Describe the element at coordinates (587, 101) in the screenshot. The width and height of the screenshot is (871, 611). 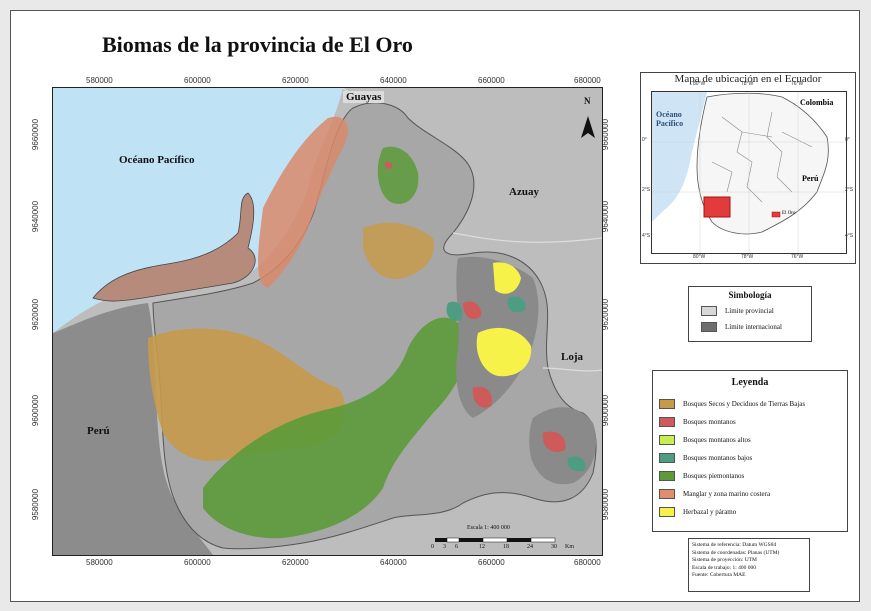
I see `north-label: N` at that location.